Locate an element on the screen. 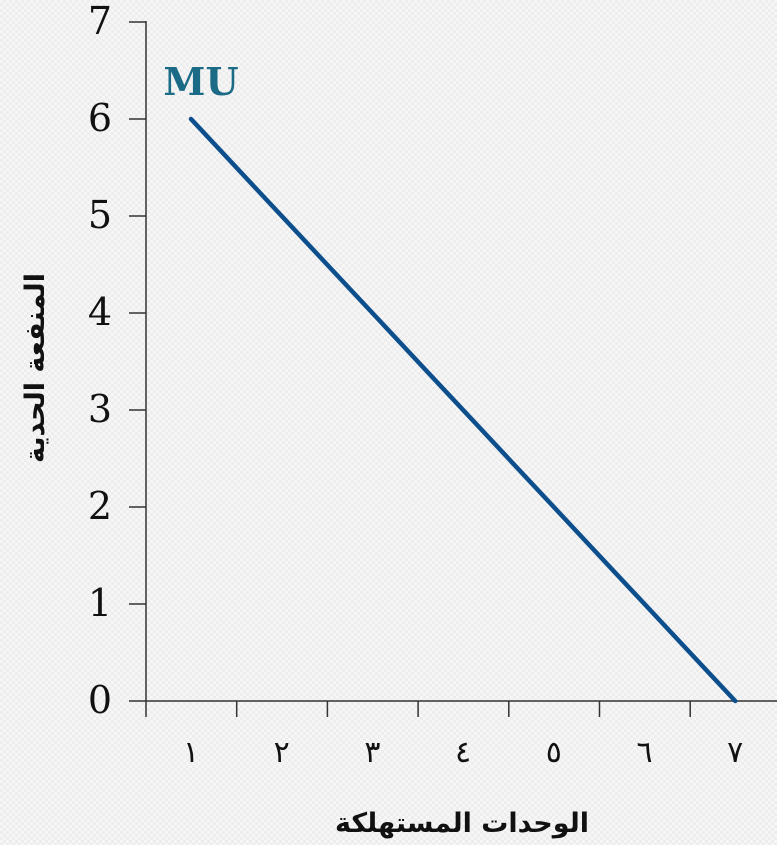 This screenshot has height=845, width=777. y-tick-label: 2 is located at coordinates (100, 506).